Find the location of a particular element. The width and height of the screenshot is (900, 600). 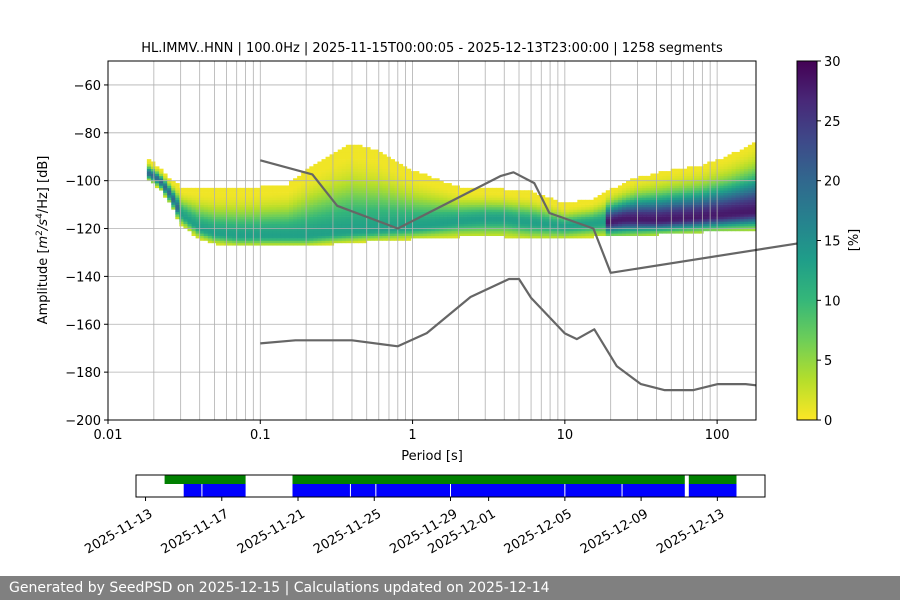

timeline-bars is located at coordinates (450, 486).